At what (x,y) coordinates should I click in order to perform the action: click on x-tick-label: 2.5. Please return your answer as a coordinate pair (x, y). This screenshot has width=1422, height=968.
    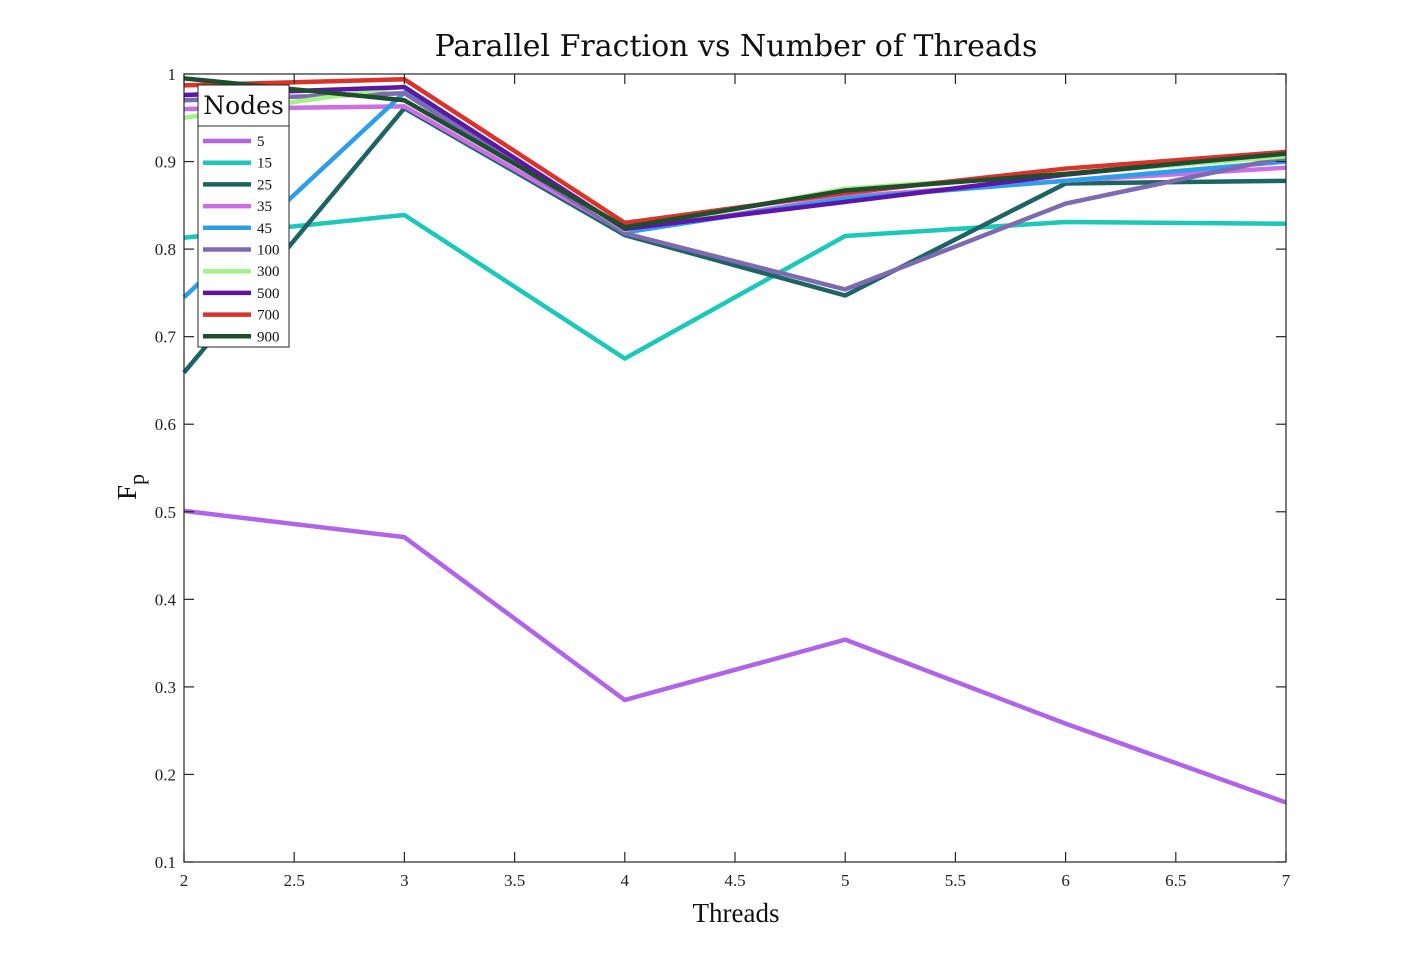
    Looking at the image, I should click on (294, 880).